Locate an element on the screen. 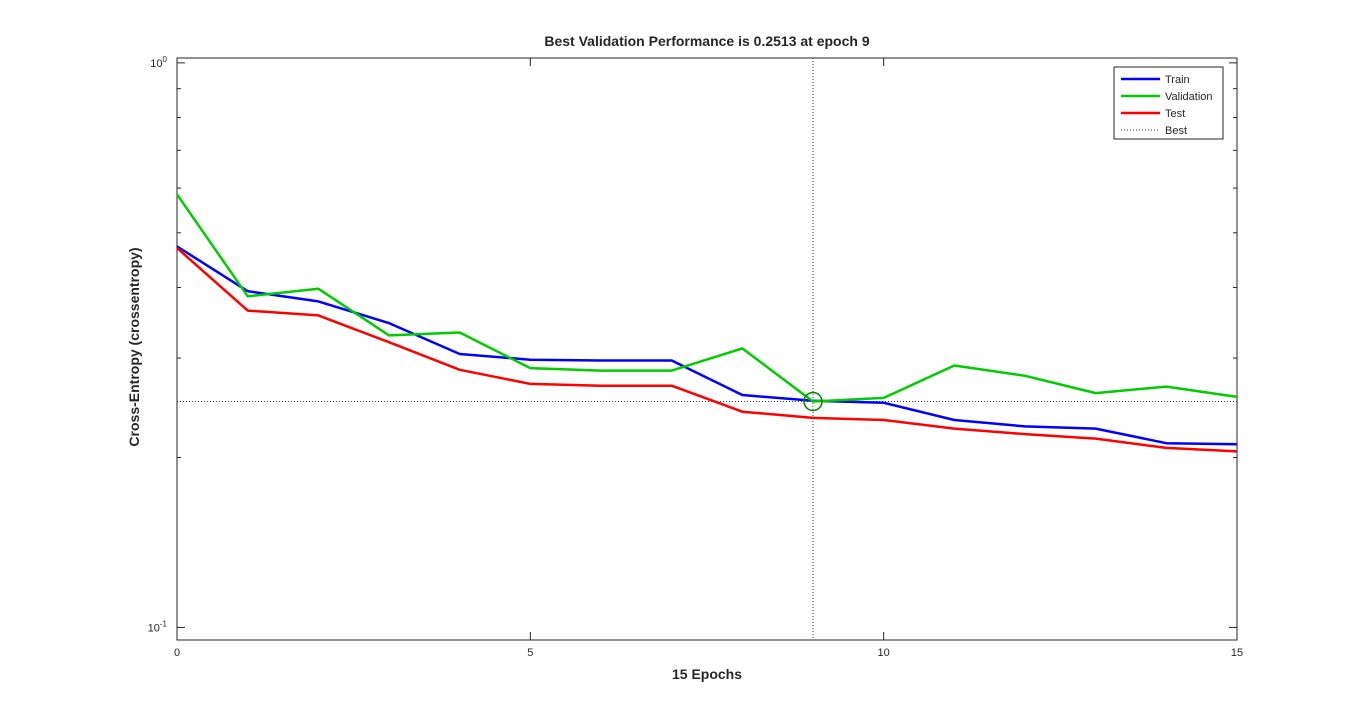 This screenshot has width=1366, height=718. legend-label-best: Best is located at coordinates (1176, 131).